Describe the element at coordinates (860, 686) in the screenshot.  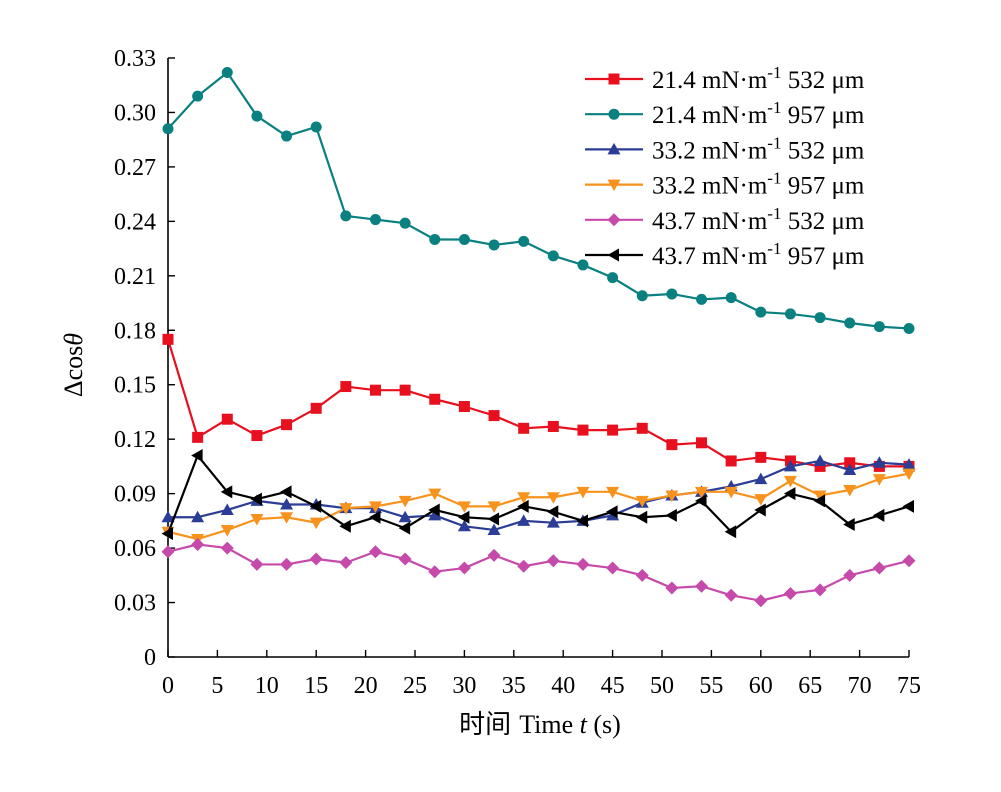
I see `x-tick-label: 70` at that location.